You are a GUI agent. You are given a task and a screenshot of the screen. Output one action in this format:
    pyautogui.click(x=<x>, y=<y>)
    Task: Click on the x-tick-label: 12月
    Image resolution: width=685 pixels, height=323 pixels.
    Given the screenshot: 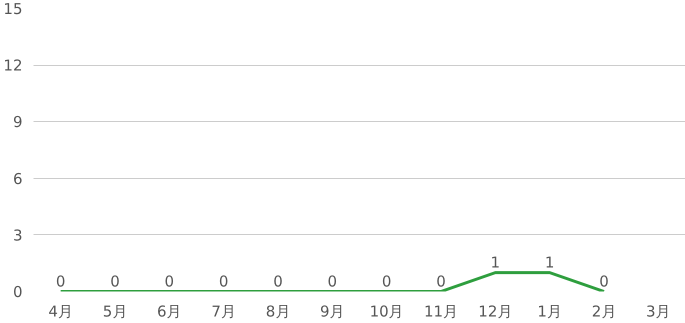 What is the action you would take?
    pyautogui.click(x=495, y=311)
    